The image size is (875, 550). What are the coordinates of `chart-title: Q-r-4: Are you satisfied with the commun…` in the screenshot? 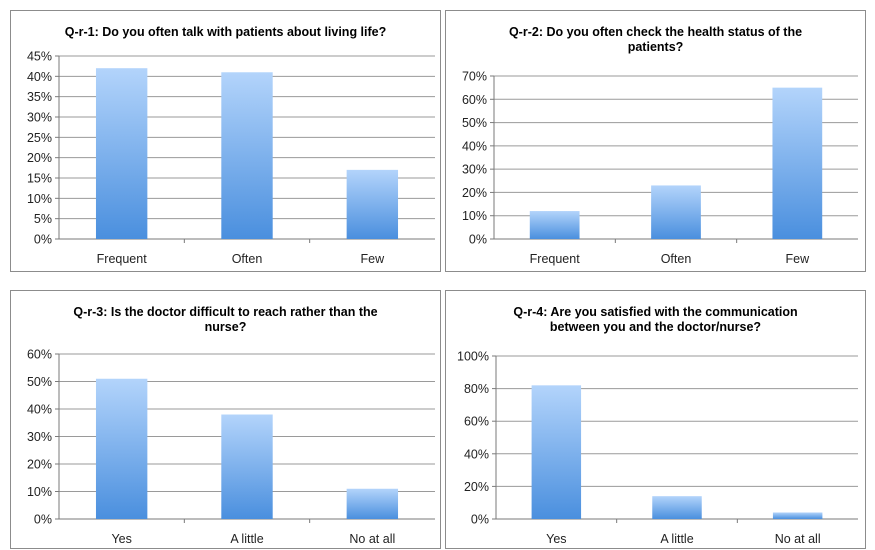 It's located at (655, 319).